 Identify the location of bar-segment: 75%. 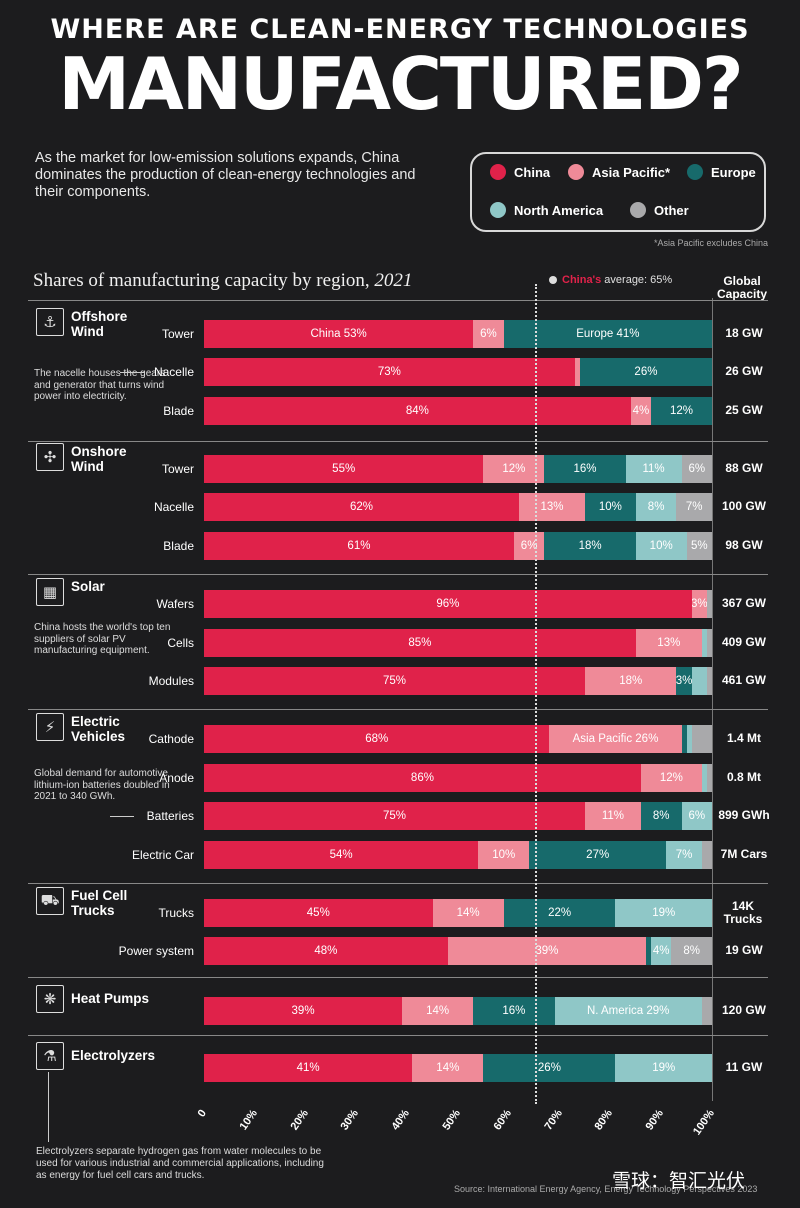
(394, 681).